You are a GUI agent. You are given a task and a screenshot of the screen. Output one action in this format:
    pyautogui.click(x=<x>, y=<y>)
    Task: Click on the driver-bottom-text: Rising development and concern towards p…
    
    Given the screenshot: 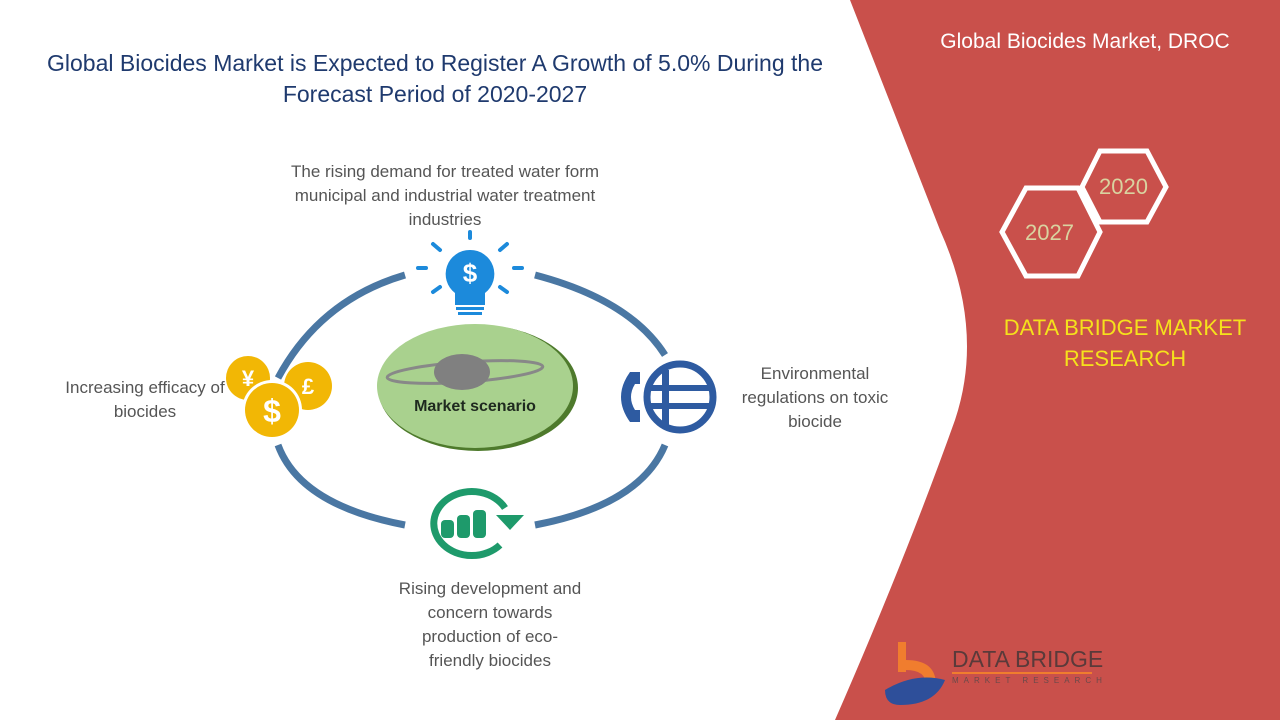 What is the action you would take?
    pyautogui.click(x=490, y=624)
    